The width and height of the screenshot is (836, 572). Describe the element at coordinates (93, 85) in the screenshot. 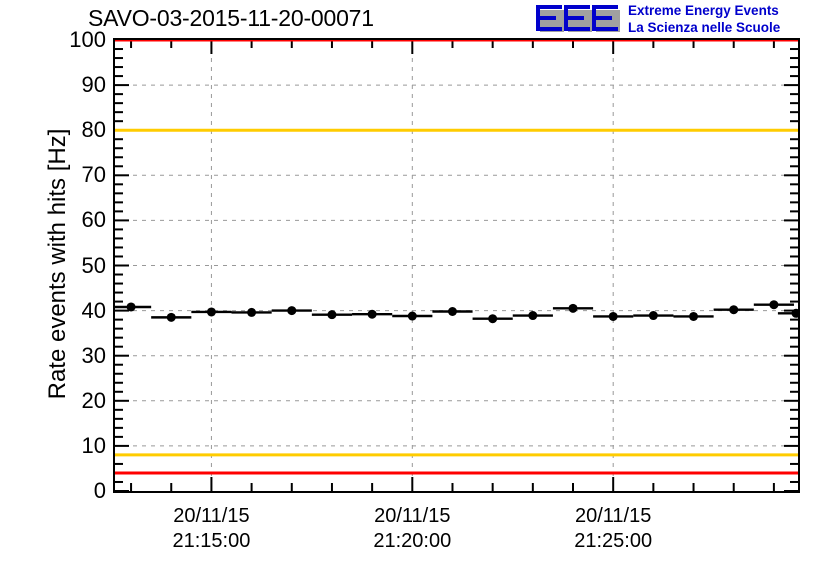

I see `y-axis-tick-label: 90` at that location.